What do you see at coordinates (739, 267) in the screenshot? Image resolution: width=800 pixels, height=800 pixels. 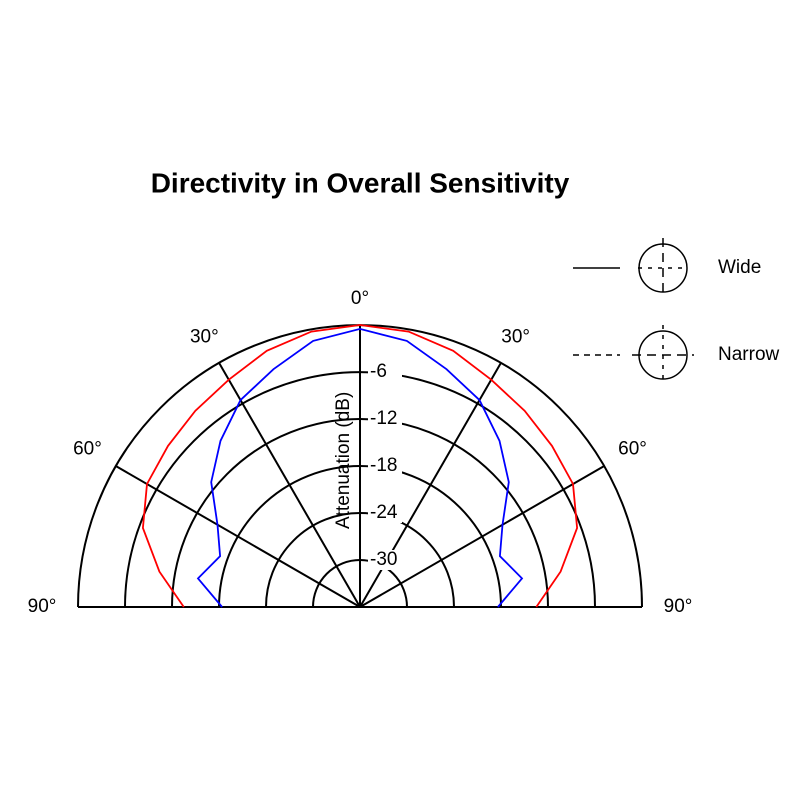 I see `legend-label: Wide` at bounding box center [739, 267].